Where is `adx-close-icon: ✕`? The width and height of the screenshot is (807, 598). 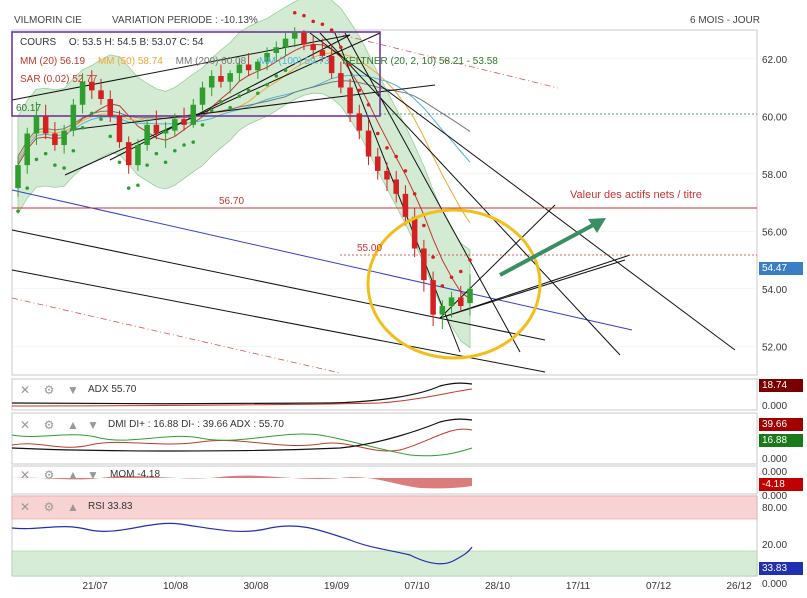
adx-close-icon: ✕ is located at coordinates (25, 390).